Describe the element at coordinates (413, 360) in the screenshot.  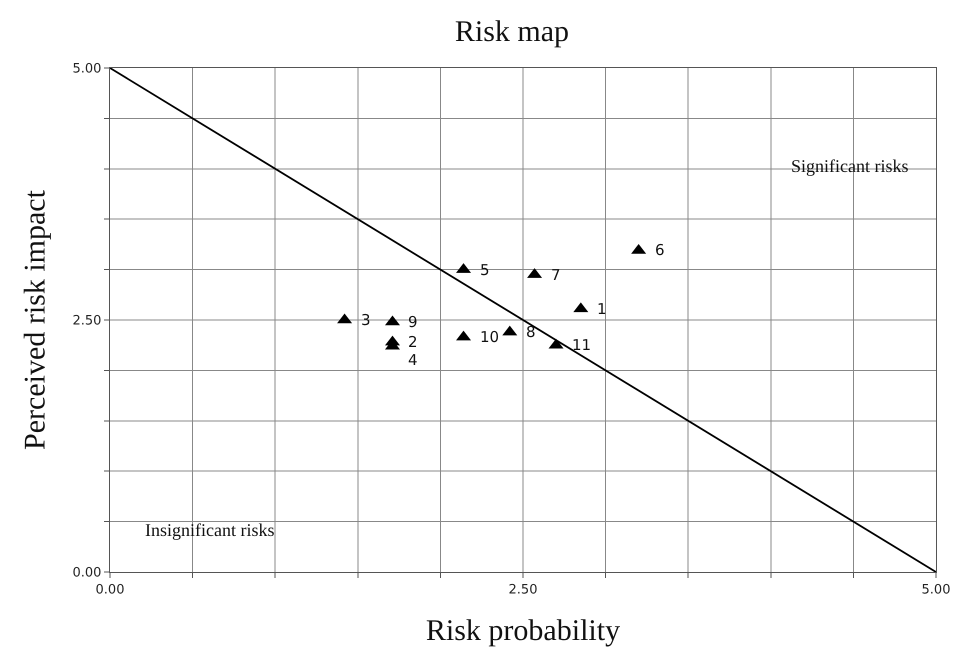
I see `annotation: 4` at that location.